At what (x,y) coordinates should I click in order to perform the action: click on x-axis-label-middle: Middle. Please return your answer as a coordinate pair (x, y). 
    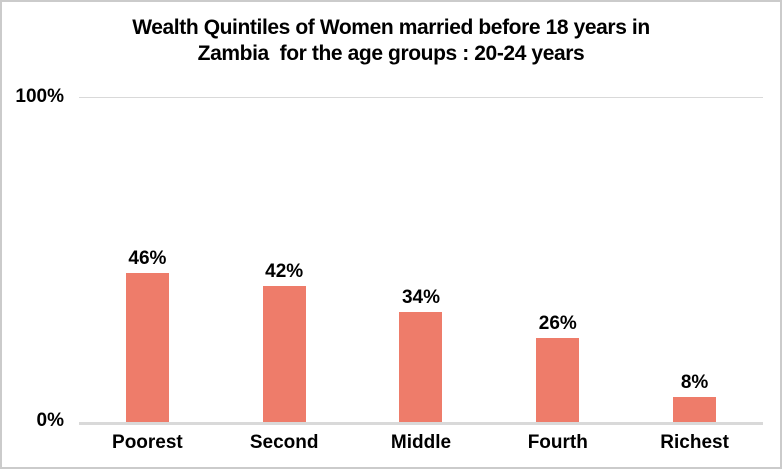
    Looking at the image, I should click on (421, 442).